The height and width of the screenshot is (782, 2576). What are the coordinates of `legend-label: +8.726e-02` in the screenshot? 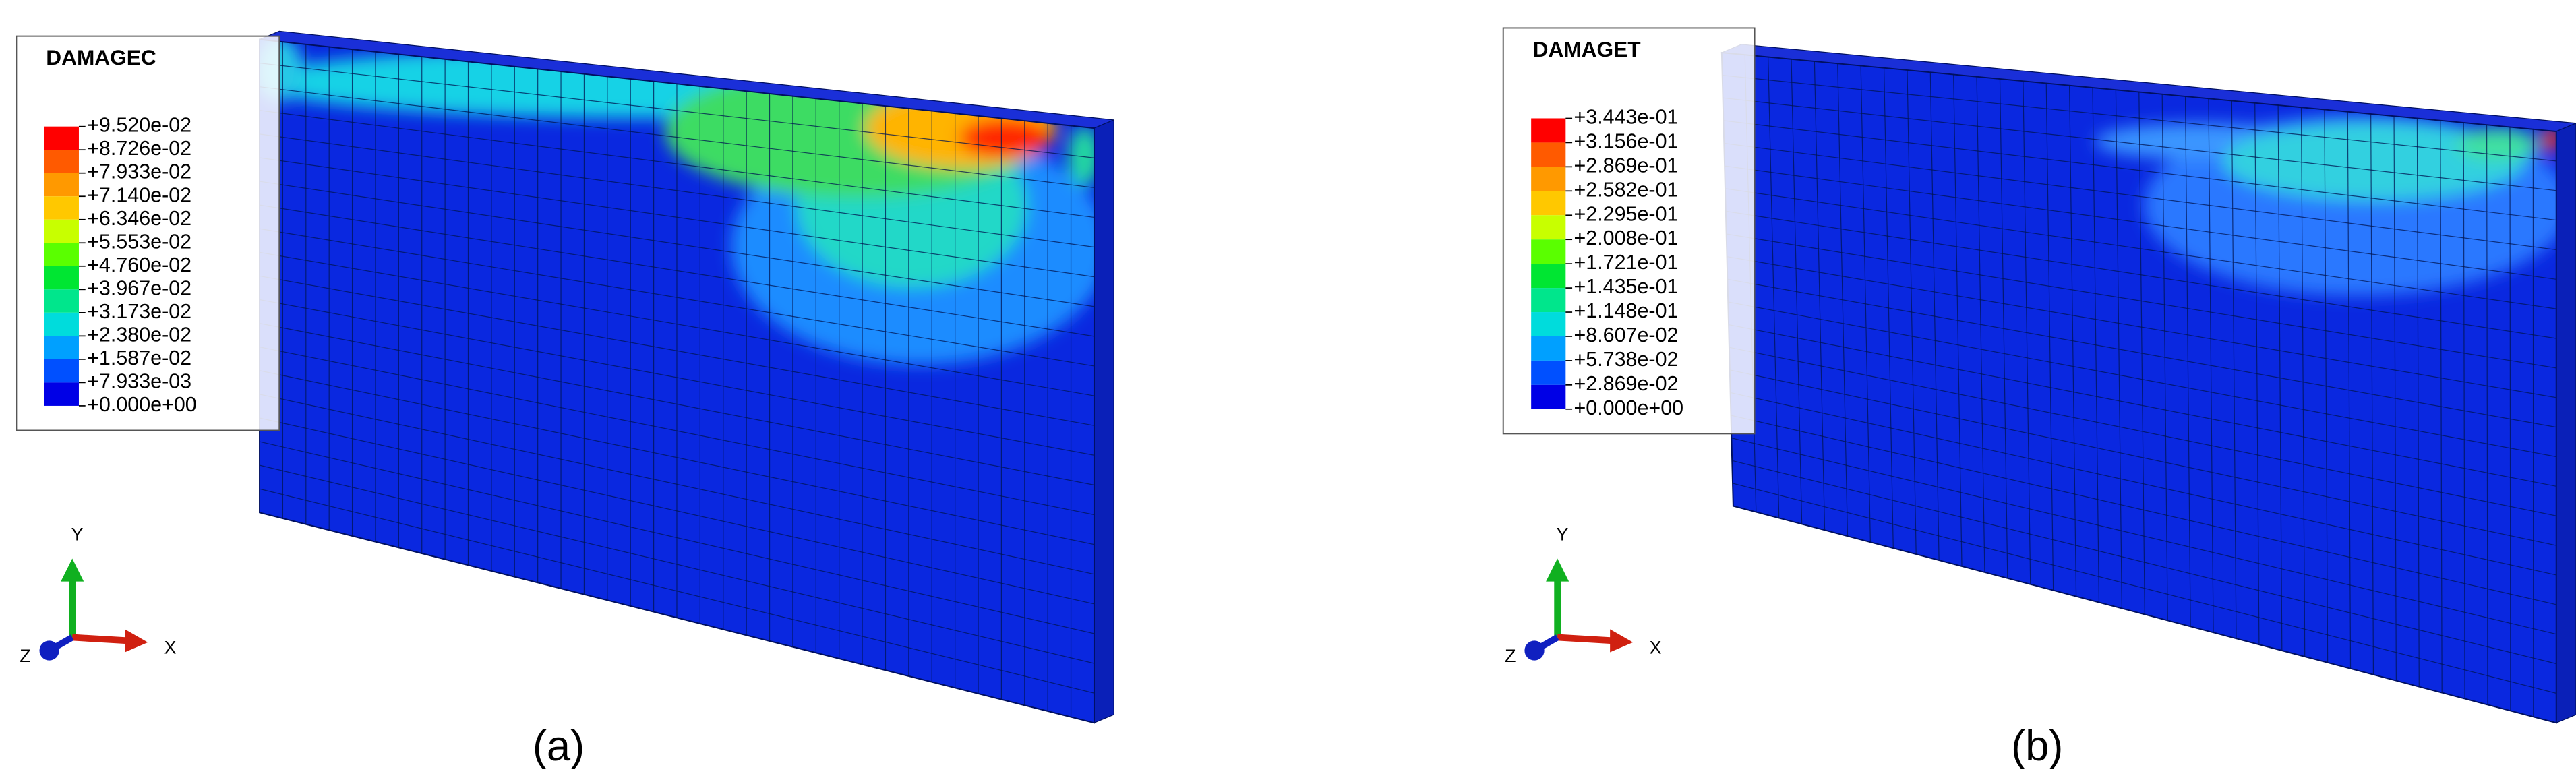 It's located at (139, 148).